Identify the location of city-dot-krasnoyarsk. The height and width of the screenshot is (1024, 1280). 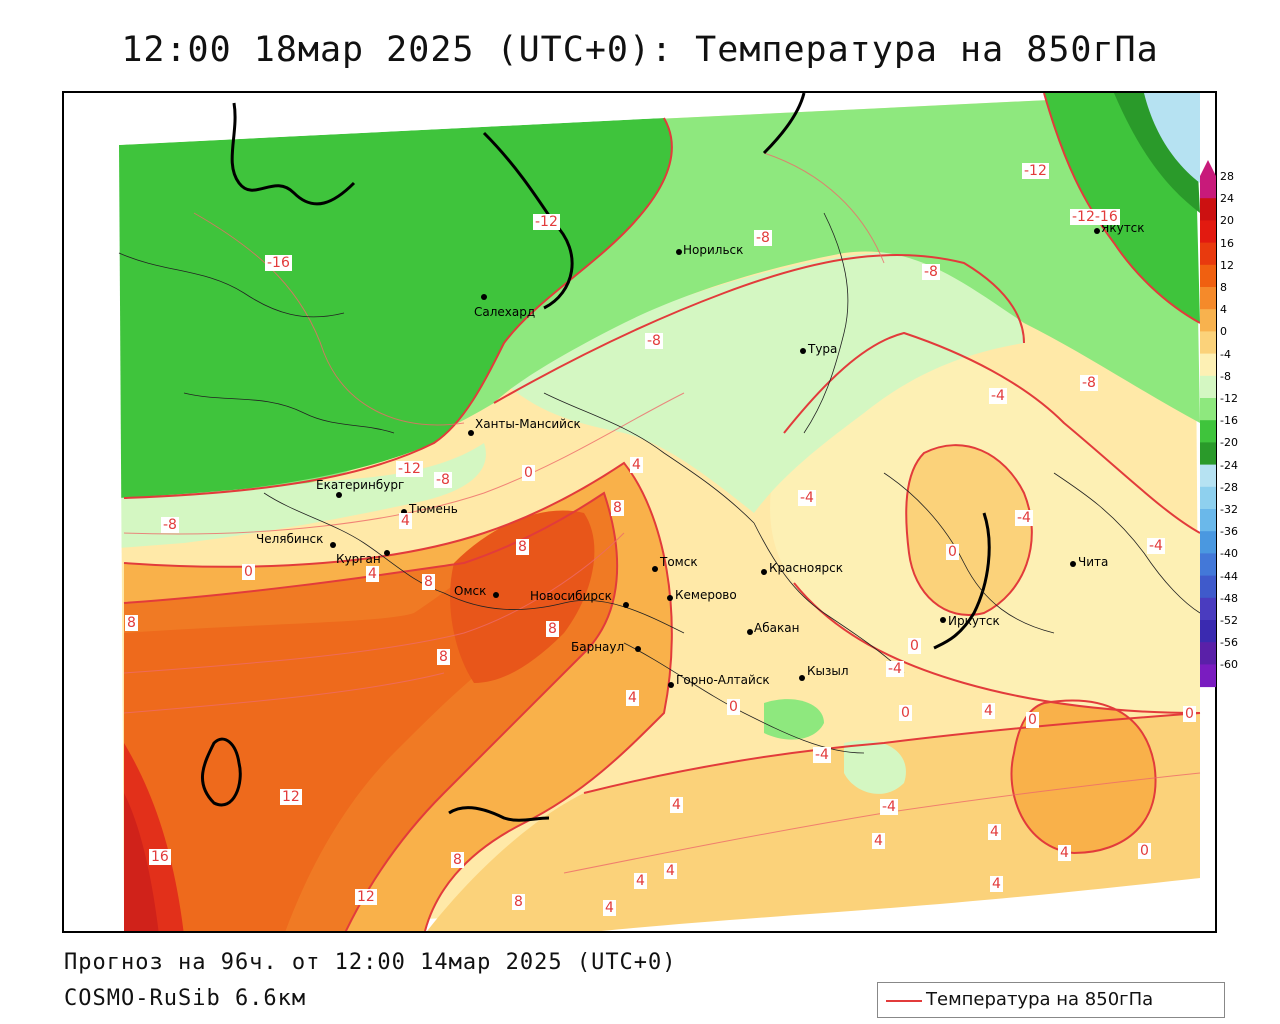
(764, 572).